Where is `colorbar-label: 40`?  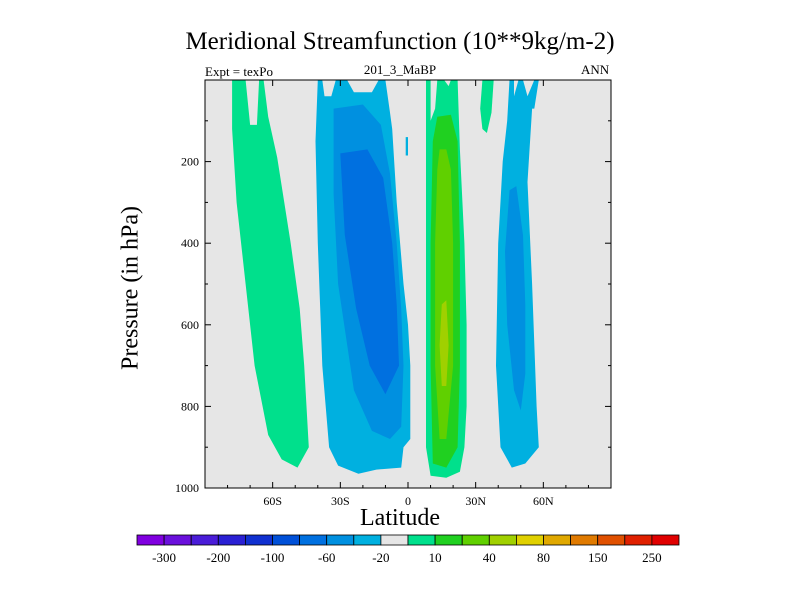
colorbar-label: 40 is located at coordinates (489, 557).